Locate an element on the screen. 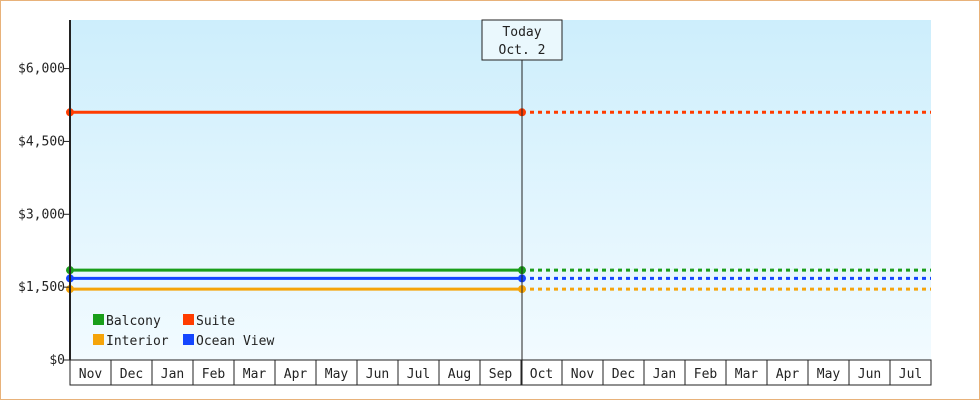 This screenshot has height=400, width=980. today-label: Today is located at coordinates (521, 32).